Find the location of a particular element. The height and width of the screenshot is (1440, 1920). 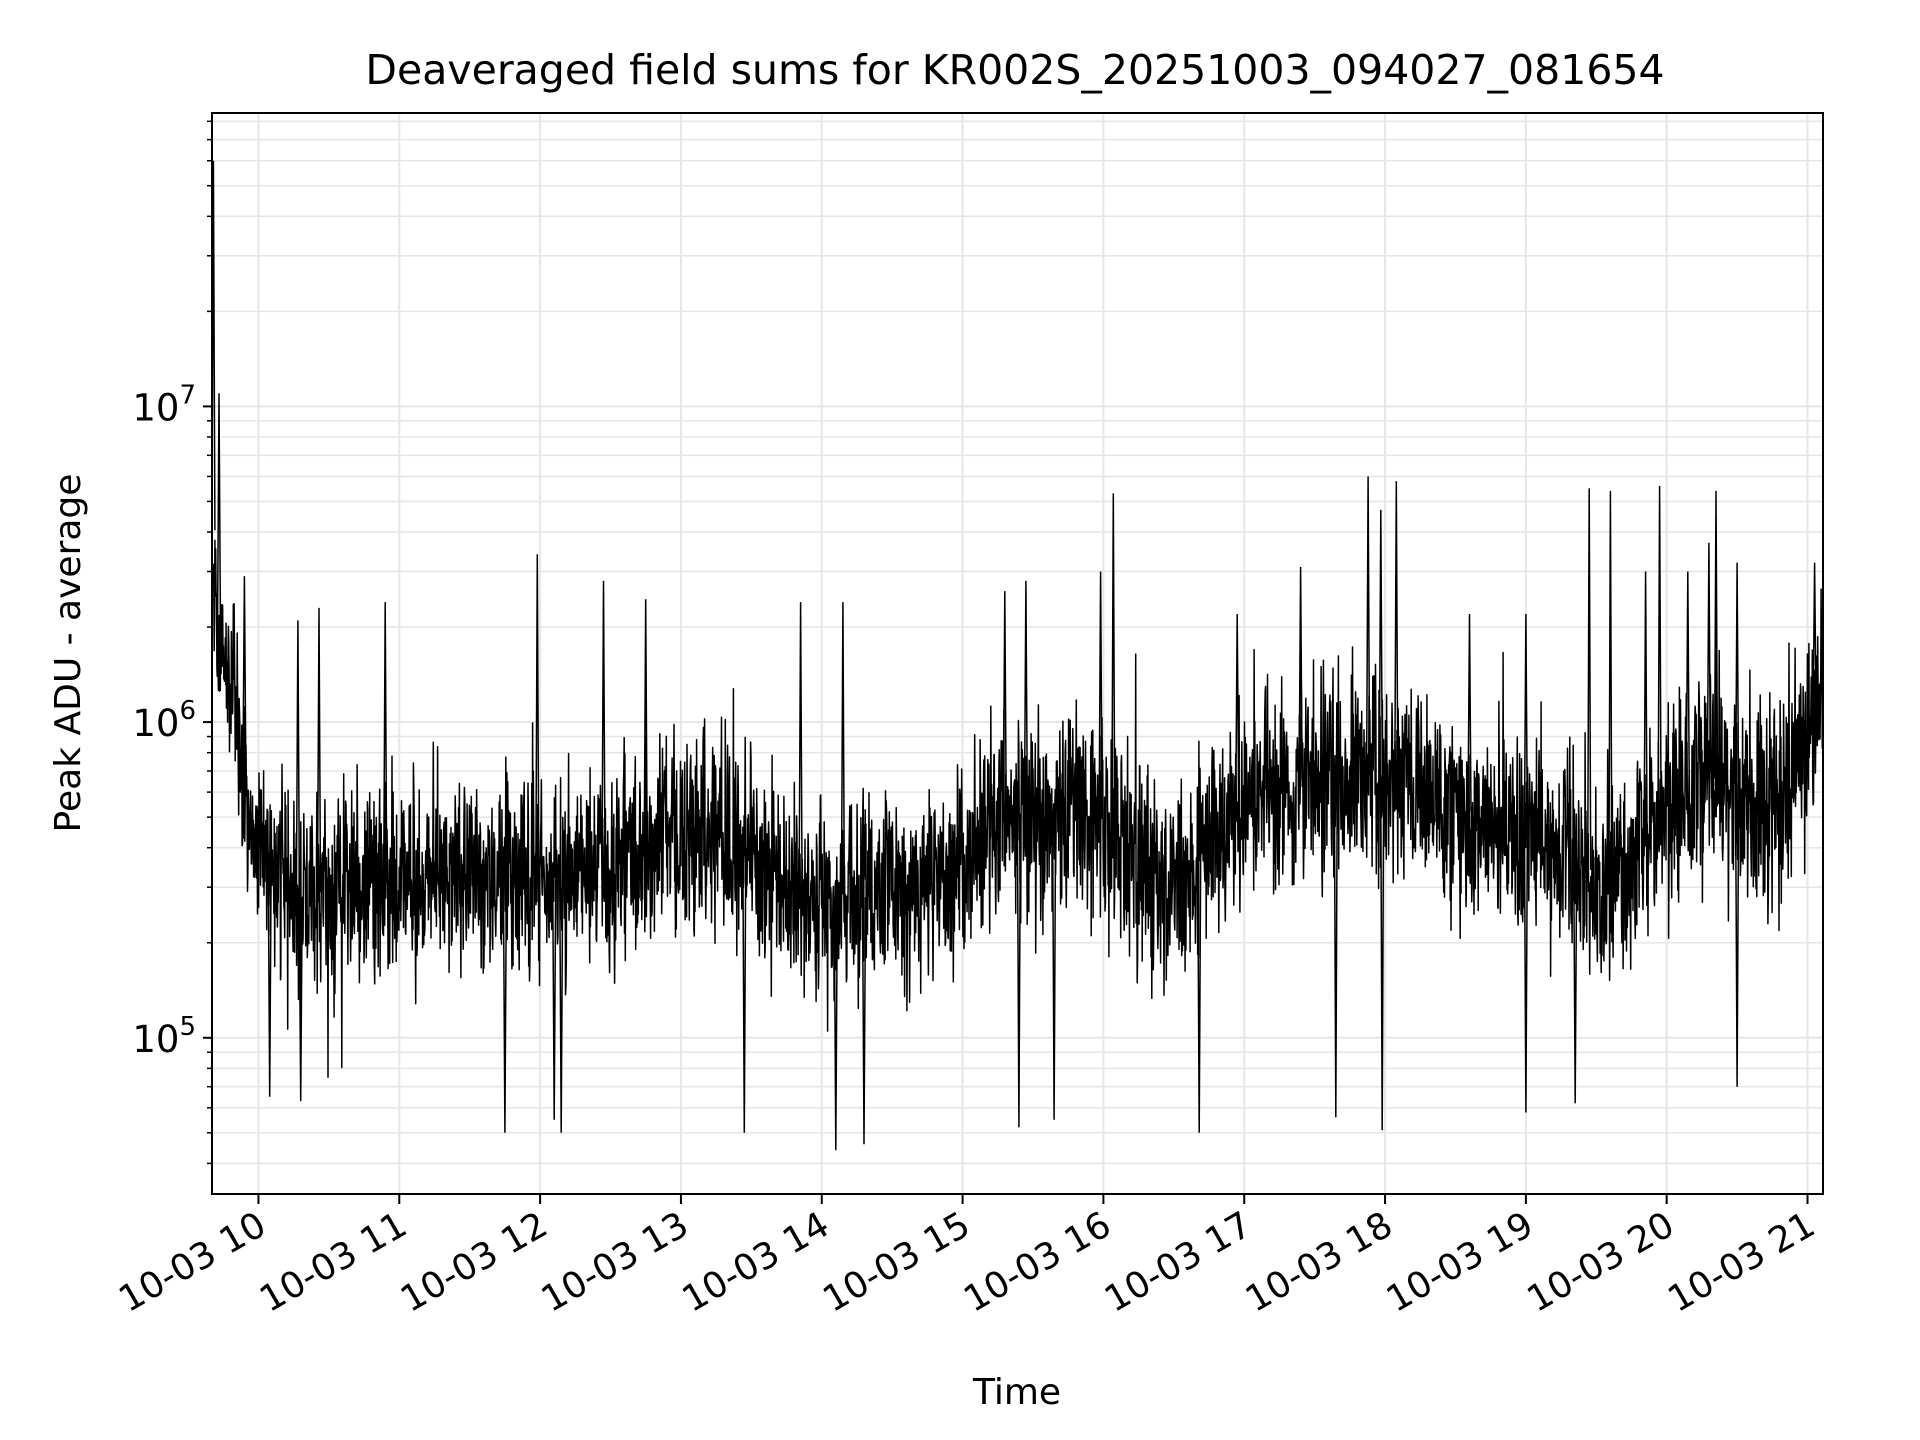

y-tick-label: 10⁵ is located at coordinates (164, 1036).